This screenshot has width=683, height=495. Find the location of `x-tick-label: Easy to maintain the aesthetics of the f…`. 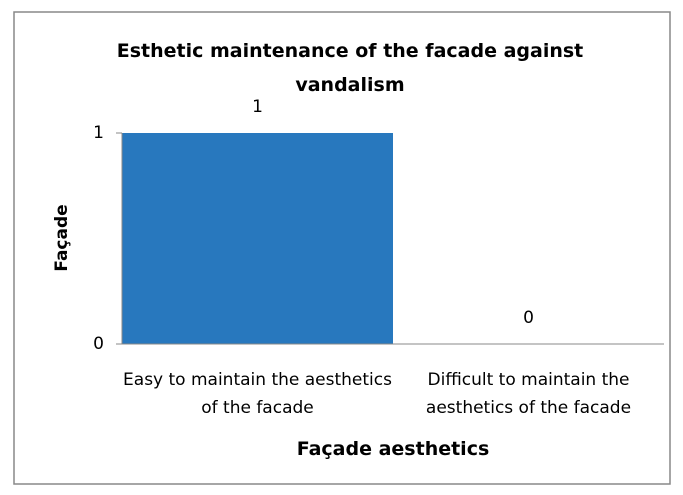

x-tick-label: Easy to maintain the aesthetics of the f… is located at coordinates (257, 394).